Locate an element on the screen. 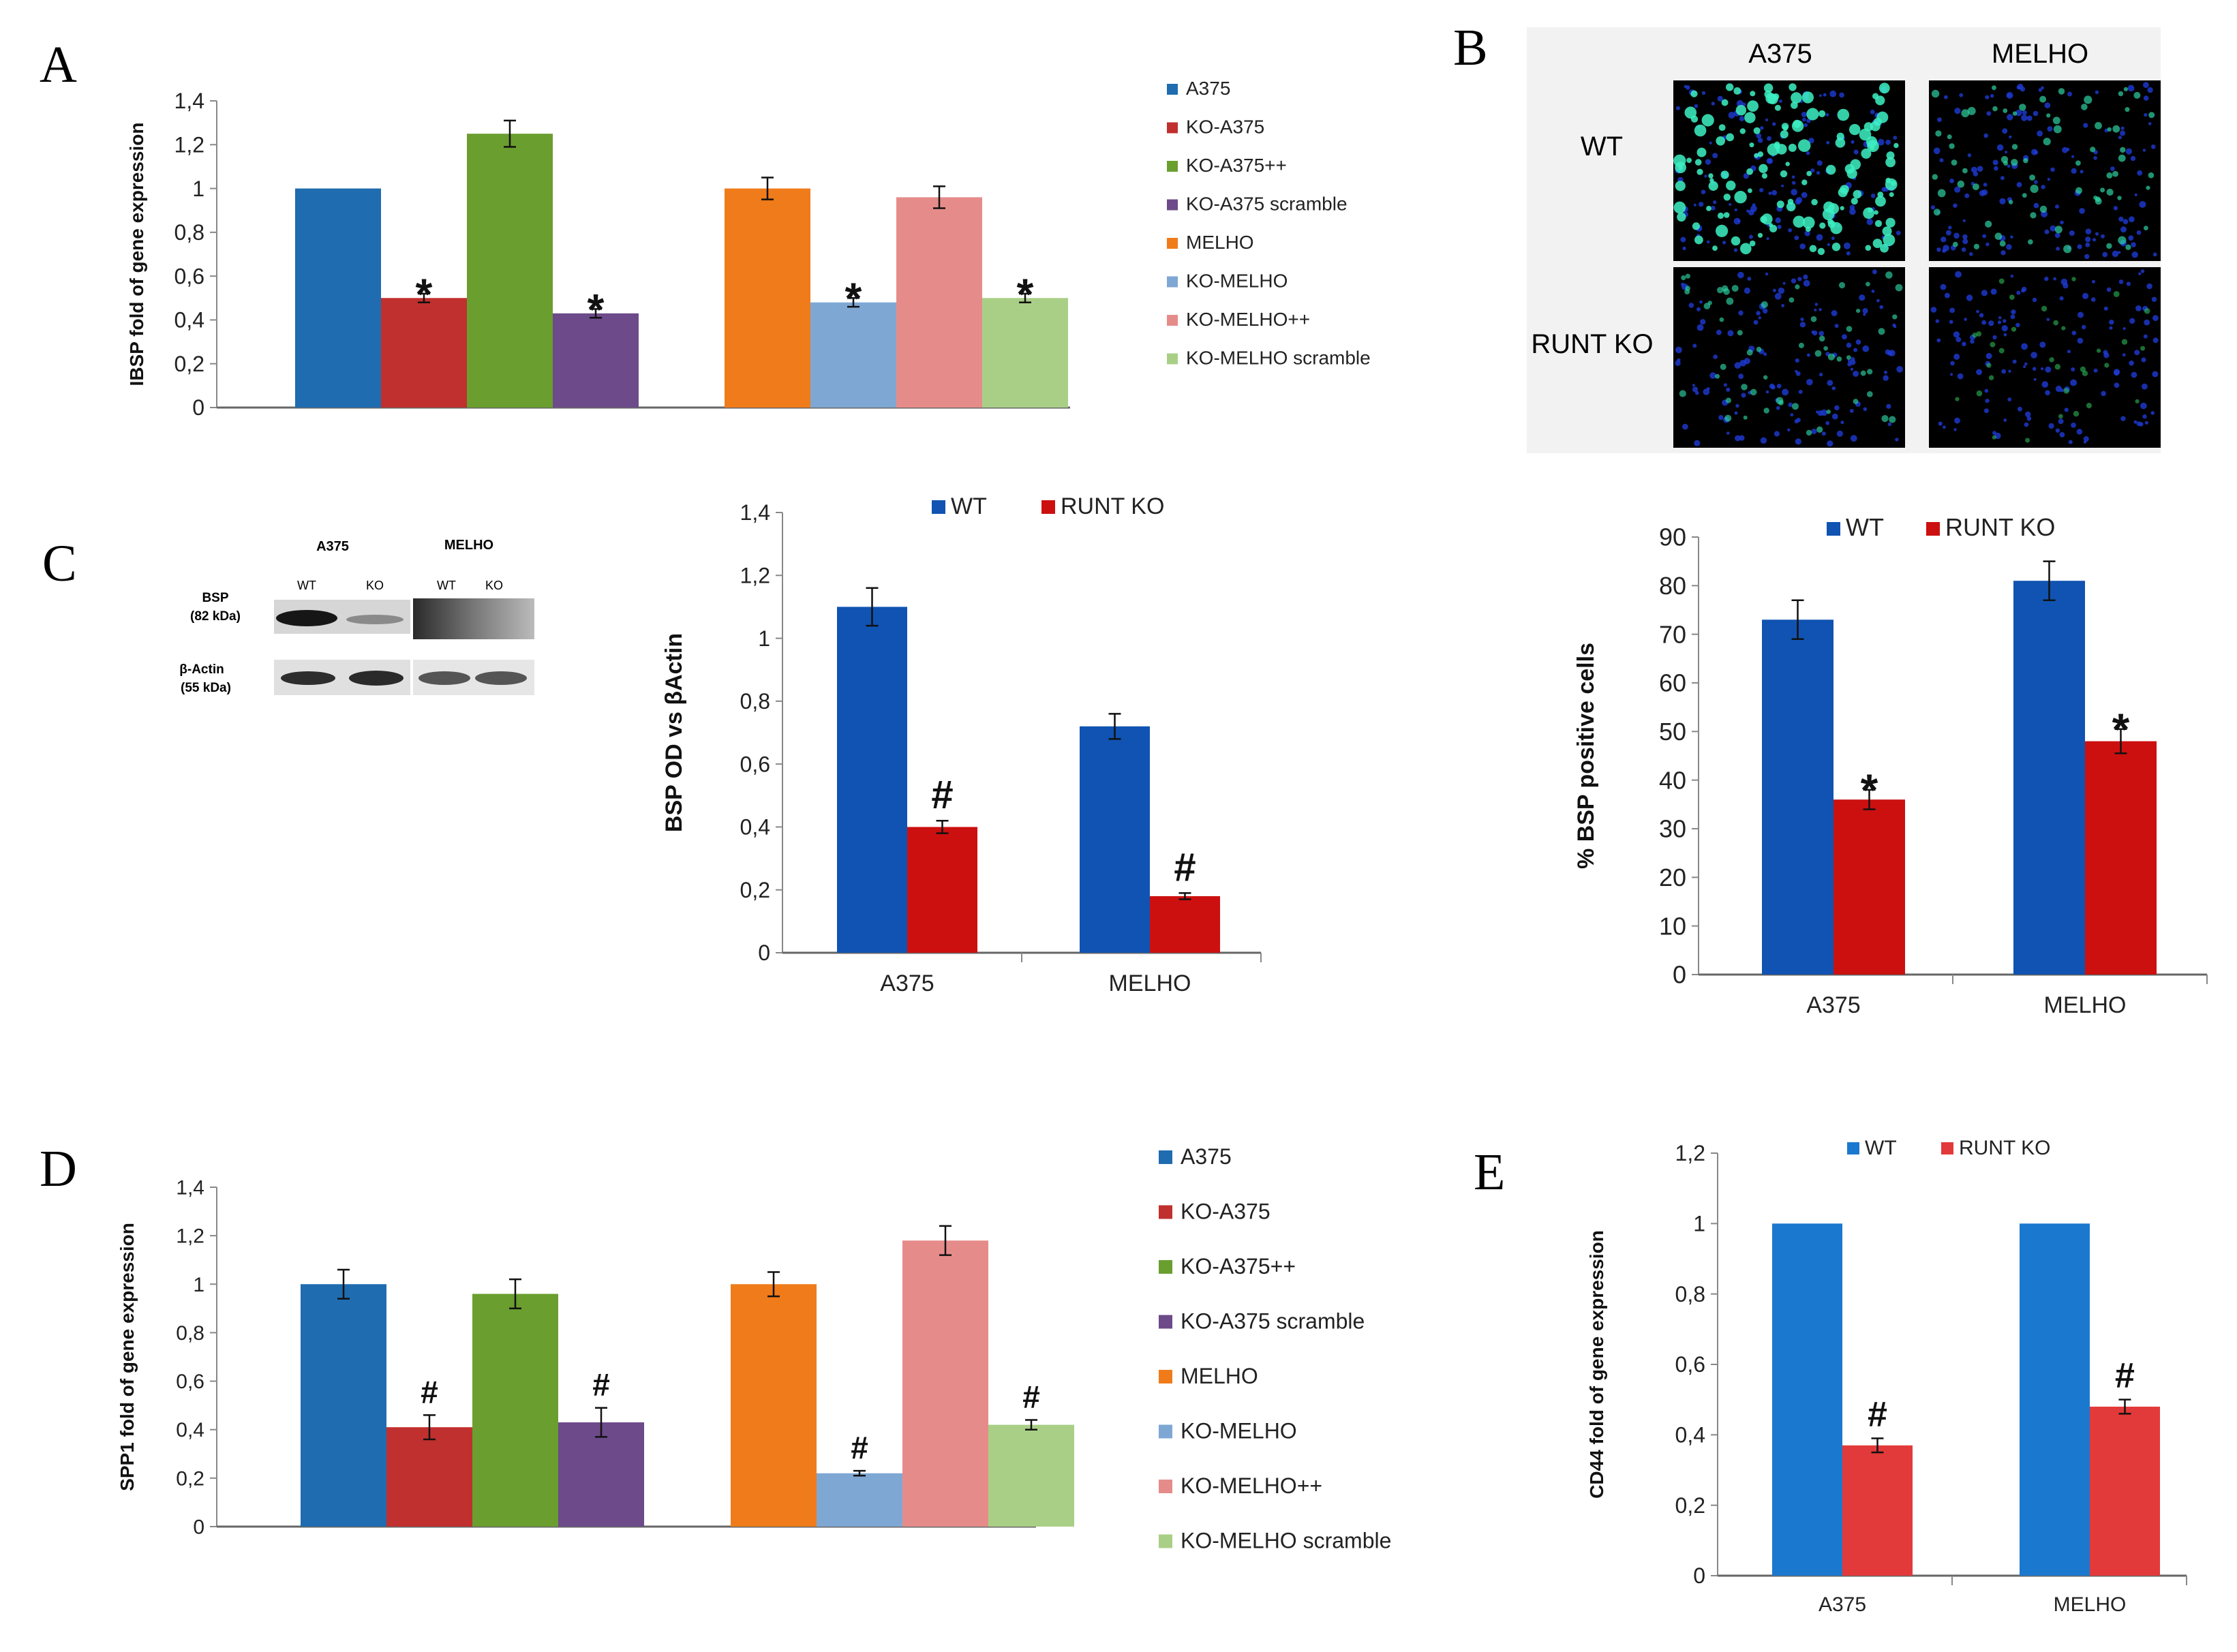 The width and height of the screenshot is (2237, 1652). micro-image is located at coordinates (2045, 357).